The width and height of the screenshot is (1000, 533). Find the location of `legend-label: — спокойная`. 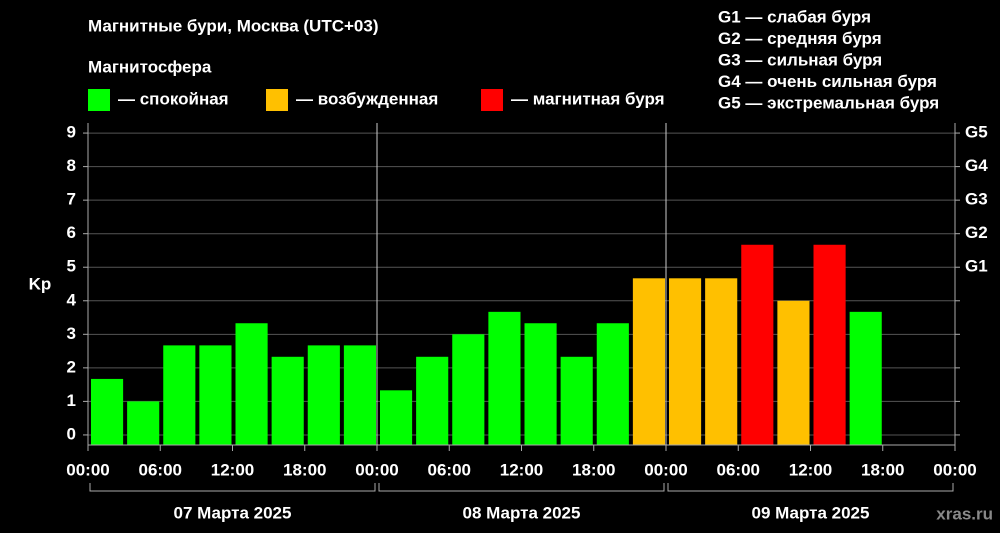

legend-label: — спокойная is located at coordinates (173, 98).